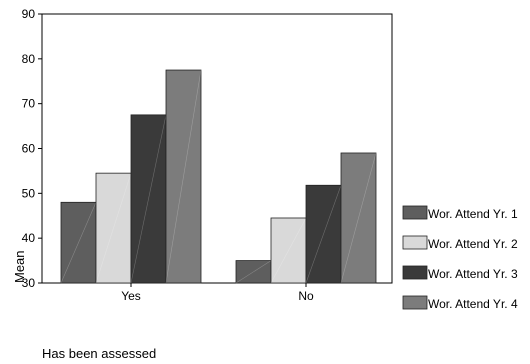 This screenshot has width=530, height=364. What do you see at coordinates (306, 296) in the screenshot?
I see `x-tick-label: No` at bounding box center [306, 296].